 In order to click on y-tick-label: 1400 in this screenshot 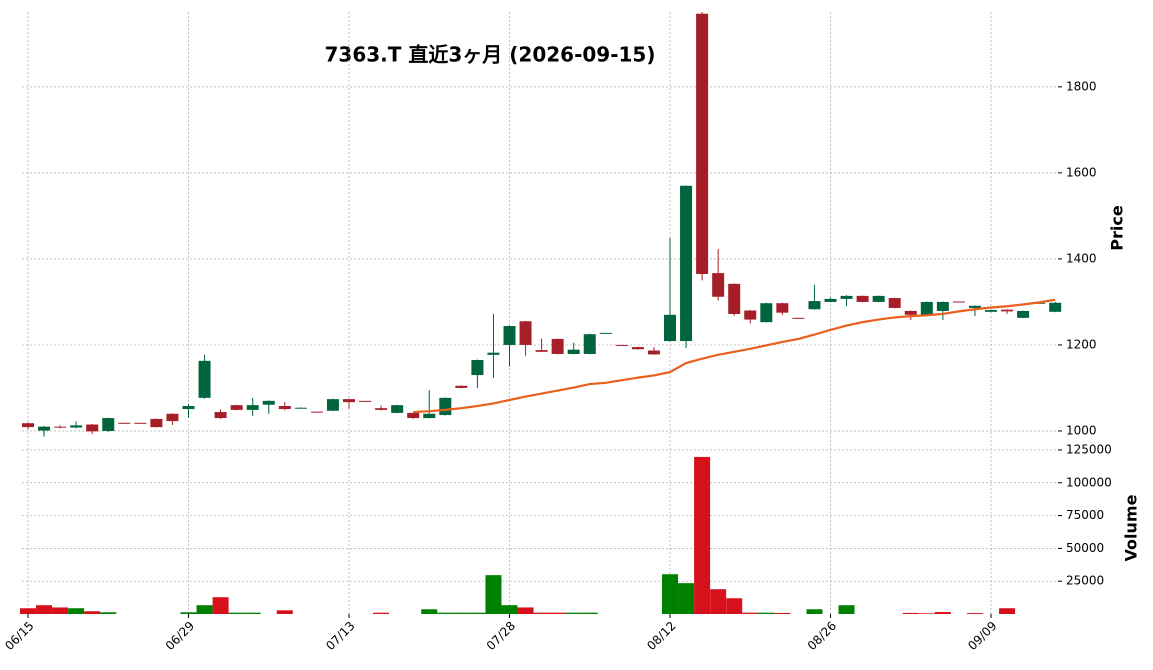, I will do `click(1081, 258)`.